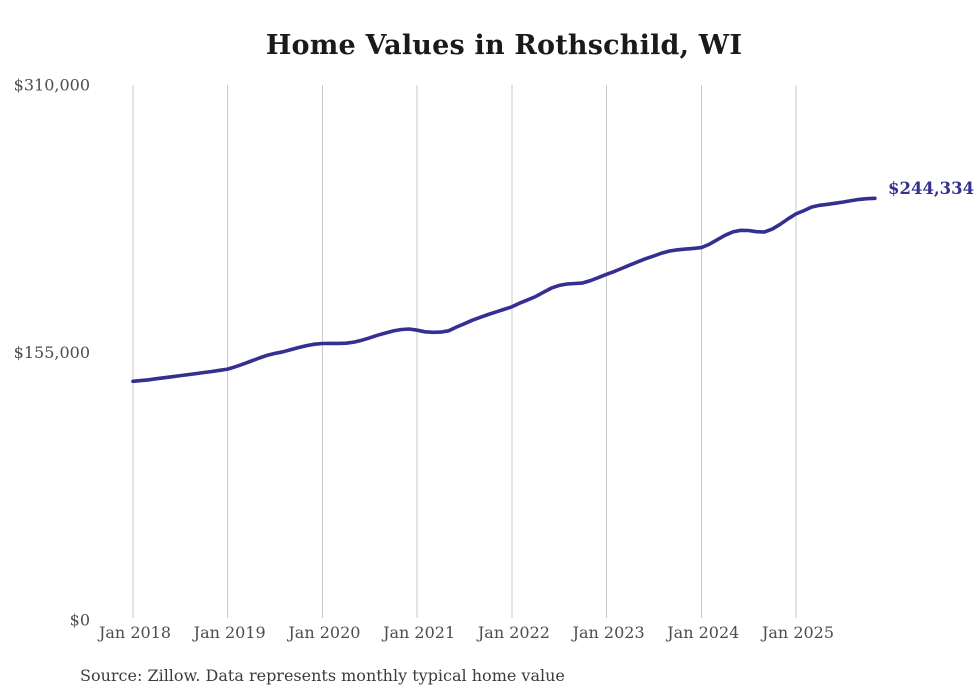 This screenshot has width=980, height=699. Describe the element at coordinates (80, 620) in the screenshot. I see `y-tick-label: $0` at that location.